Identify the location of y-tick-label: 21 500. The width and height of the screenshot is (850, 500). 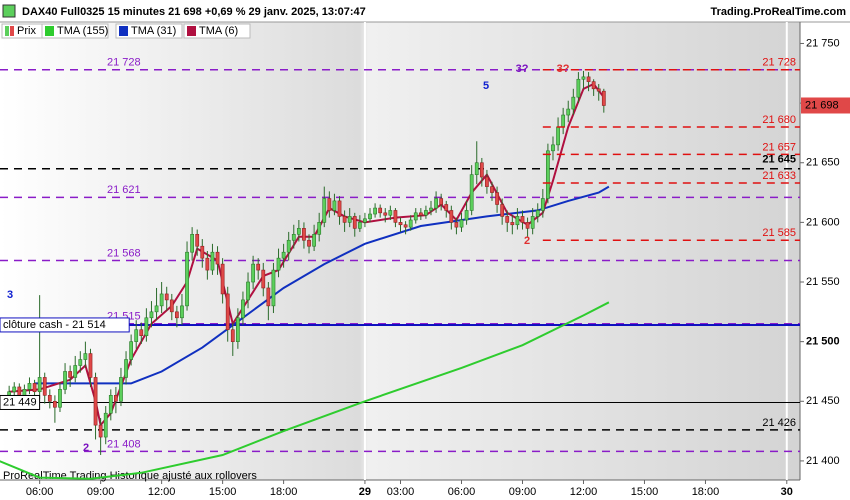
(823, 342).